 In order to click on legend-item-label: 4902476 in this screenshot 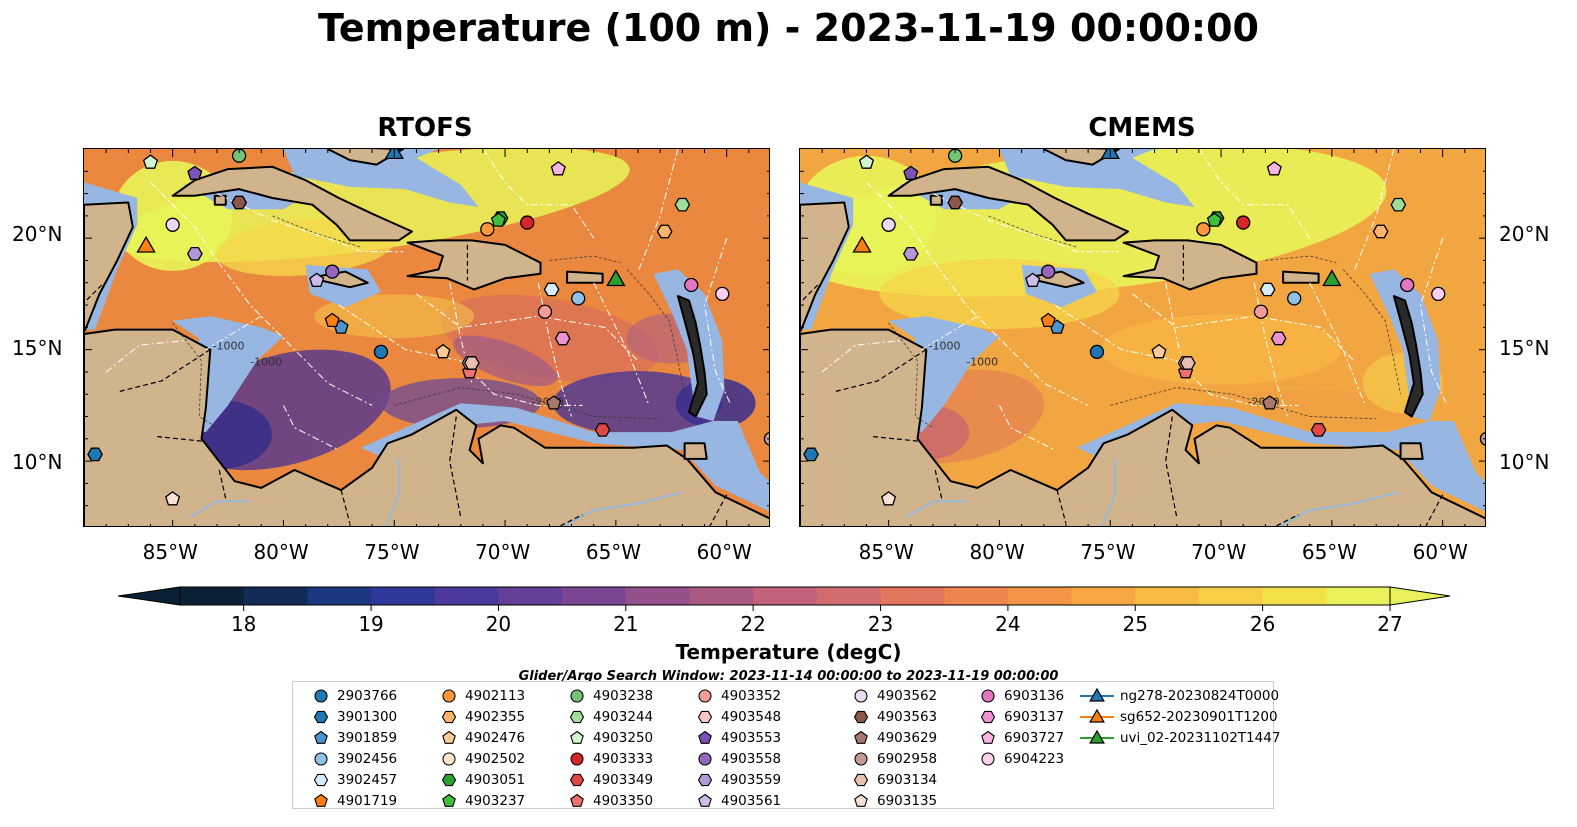, I will do `click(495, 738)`.